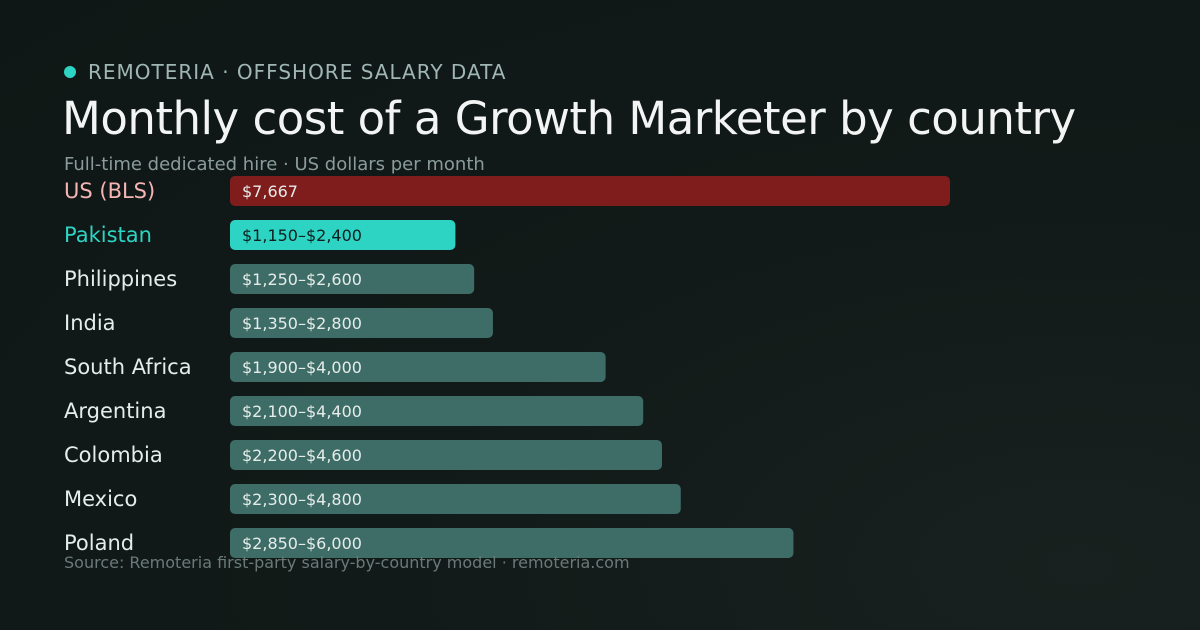 This screenshot has height=630, width=1200. I want to click on bar-pakistan, so click(343, 235).